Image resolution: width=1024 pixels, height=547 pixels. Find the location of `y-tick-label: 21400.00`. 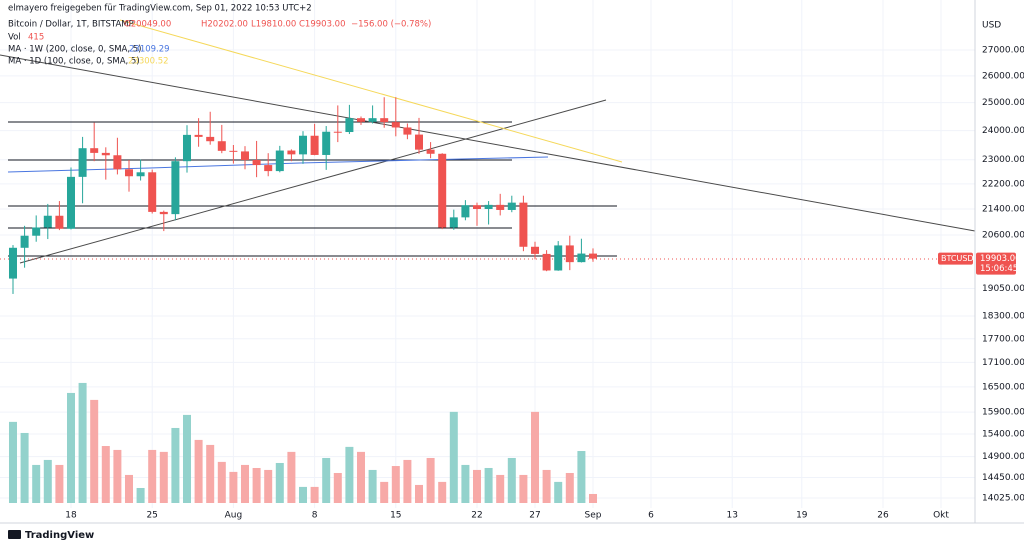

y-tick-label: 21400.00 is located at coordinates (1003, 210).